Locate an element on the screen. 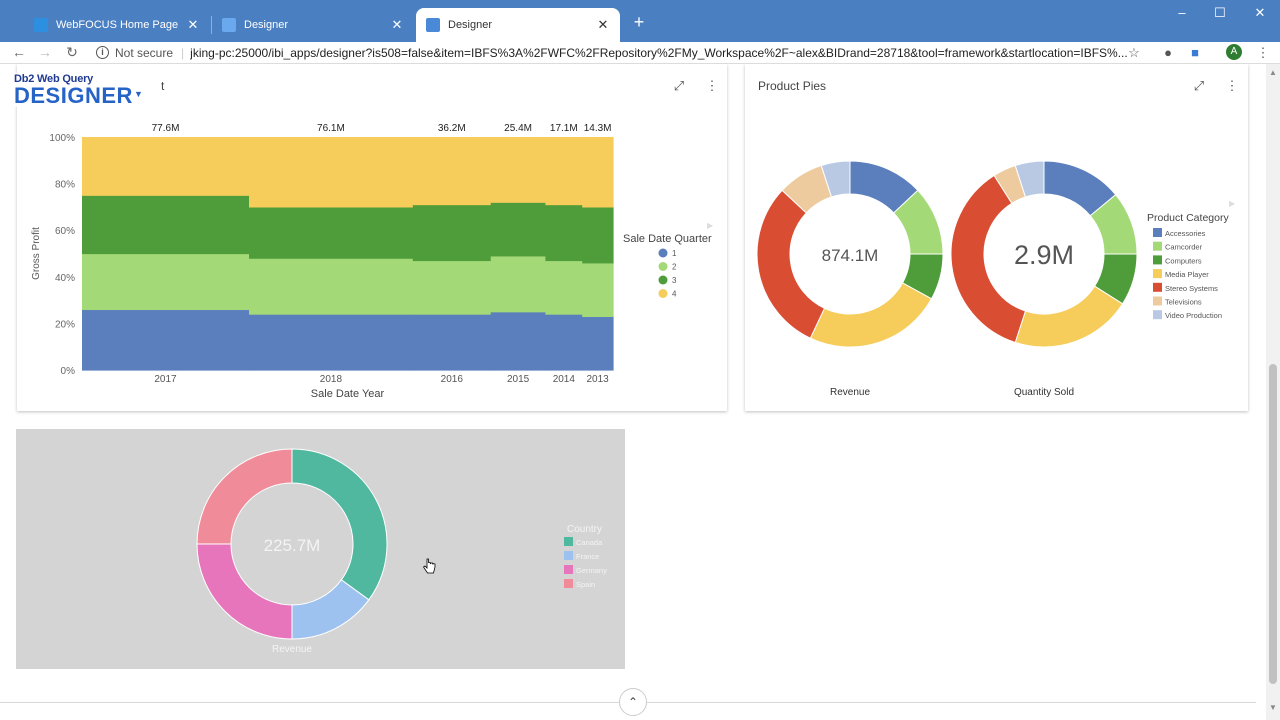 The width and height of the screenshot is (1280, 720). x-tick-label: 2013 is located at coordinates (597, 379).